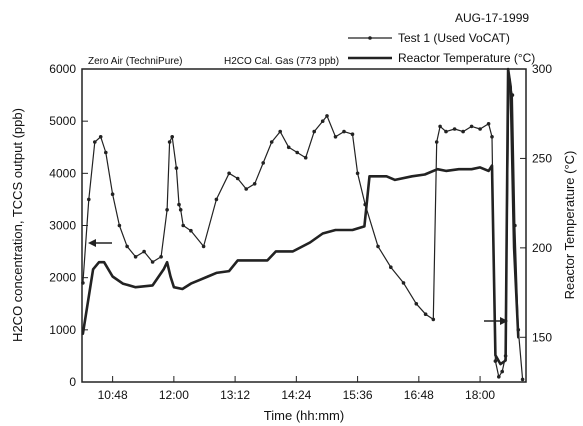  I want to click on legend-marker-test1, so click(370, 38).